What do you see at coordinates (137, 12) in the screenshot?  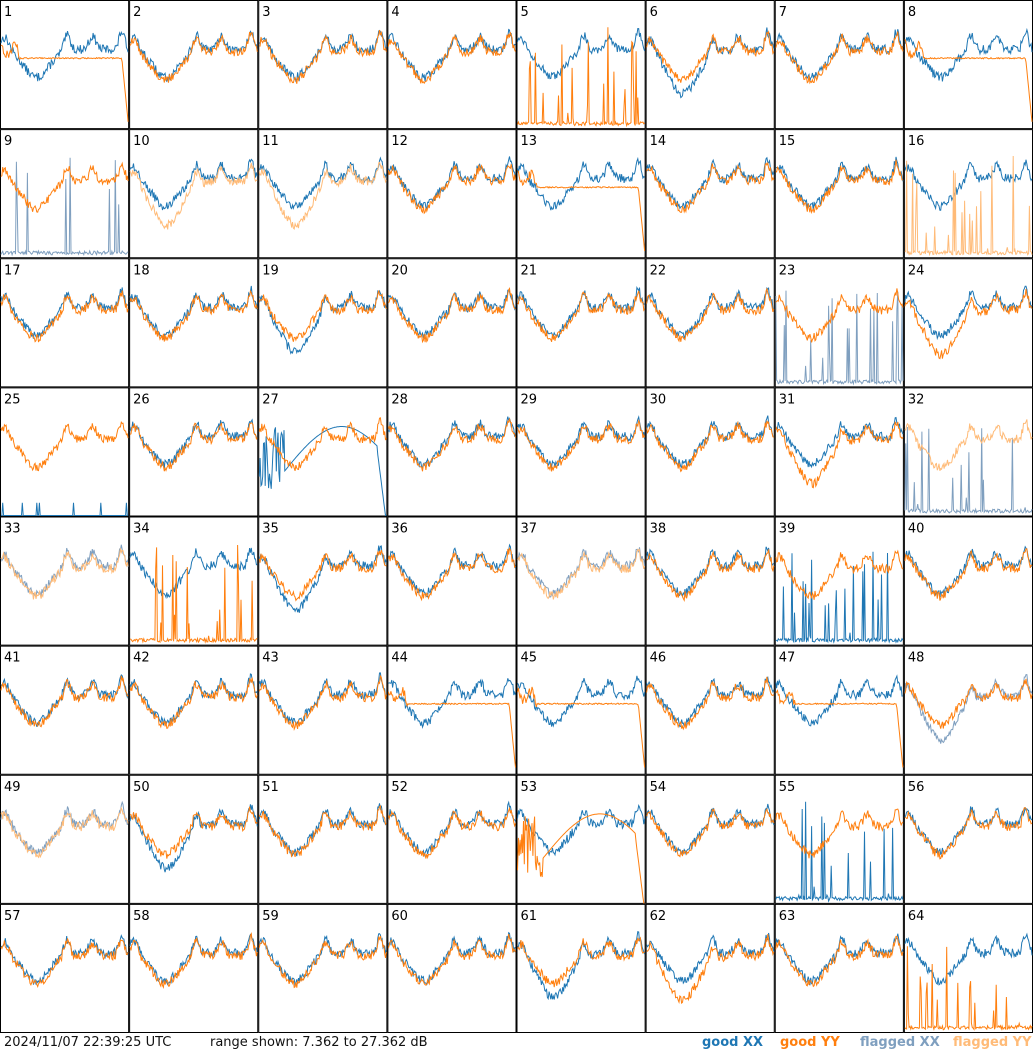 I see `panel-label: 2` at bounding box center [137, 12].